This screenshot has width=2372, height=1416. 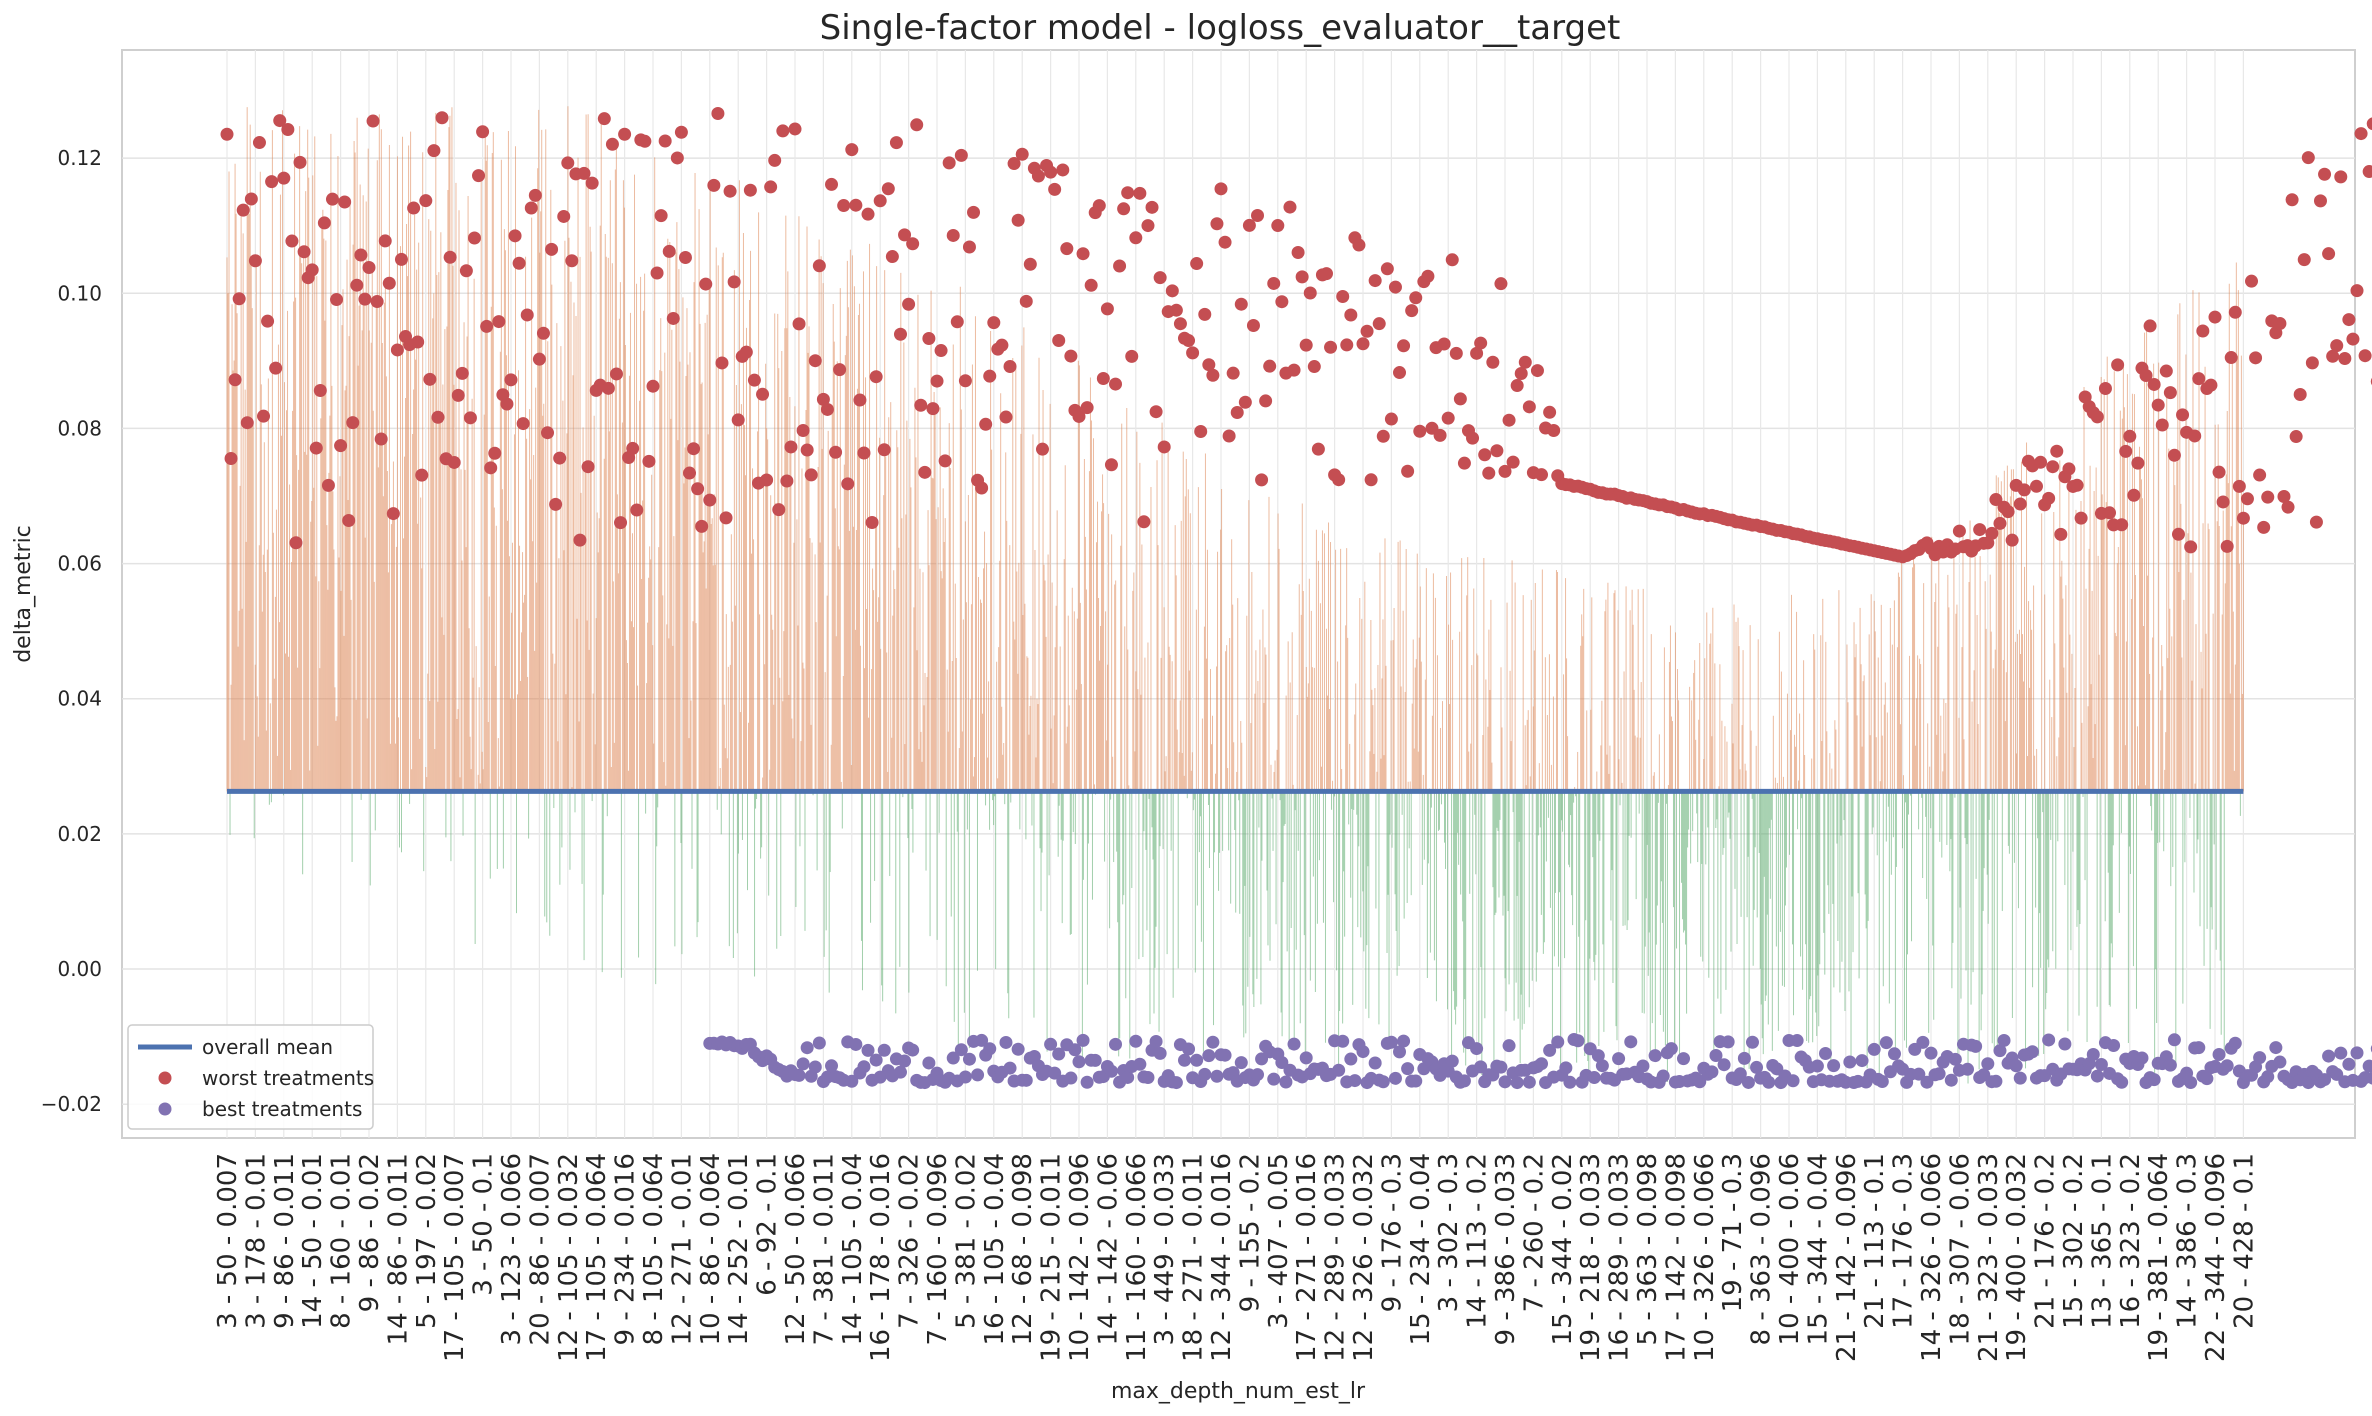 What do you see at coordinates (1904, 1241) in the screenshot?
I see `x-tick-label: 17 - 176 - 0.3` at bounding box center [1904, 1241].